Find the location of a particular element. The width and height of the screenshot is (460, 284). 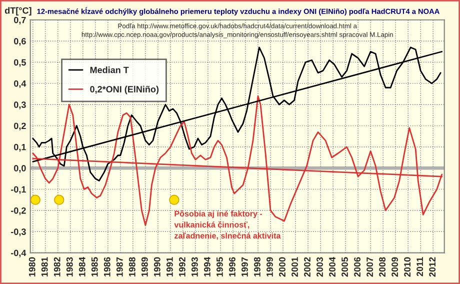

x-tick-label: 1999 is located at coordinates (269, 266).